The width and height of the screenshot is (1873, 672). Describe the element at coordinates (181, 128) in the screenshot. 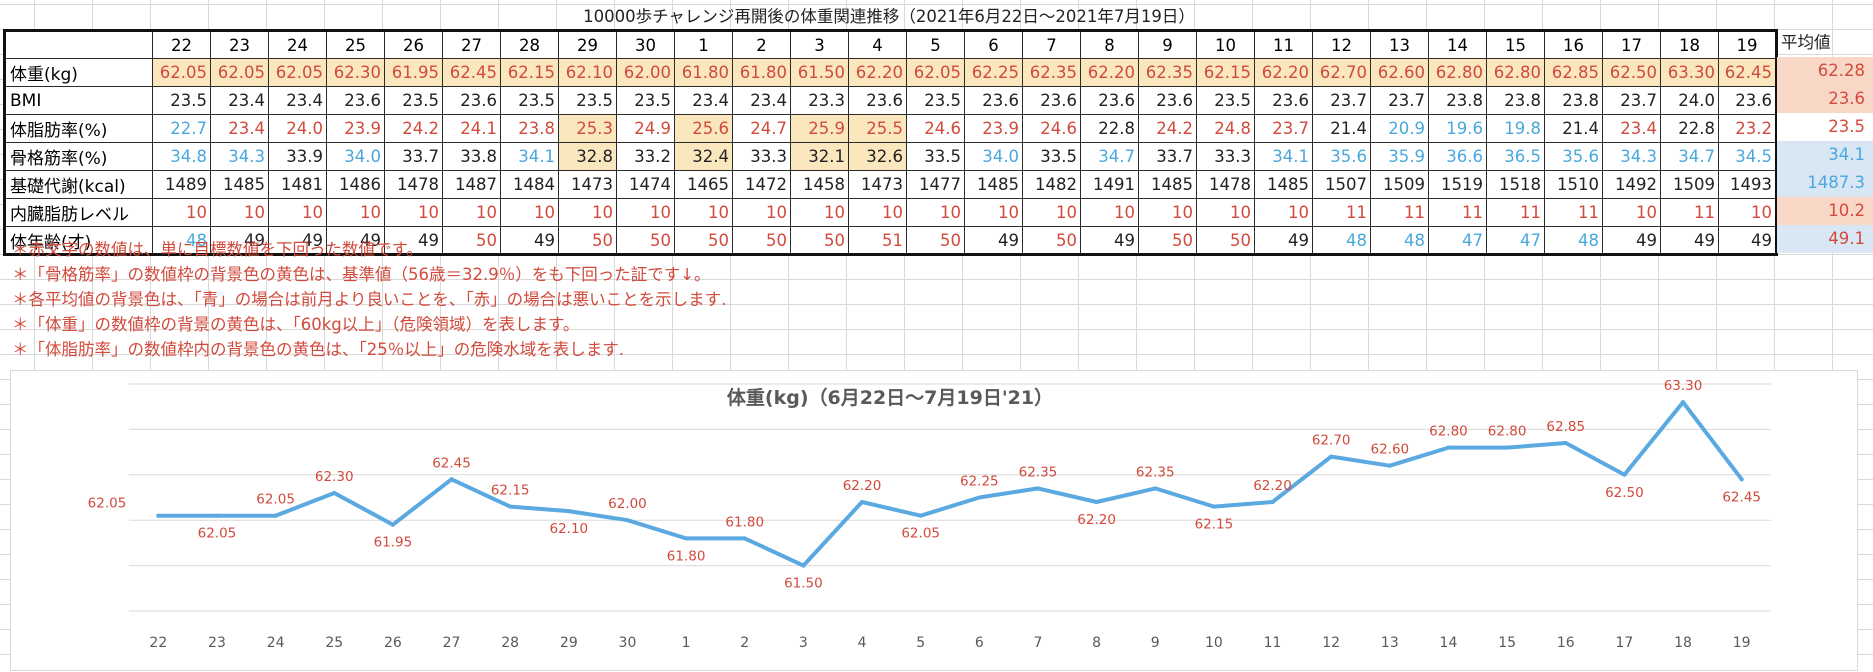

I see `value-cell: 22.7` at that location.